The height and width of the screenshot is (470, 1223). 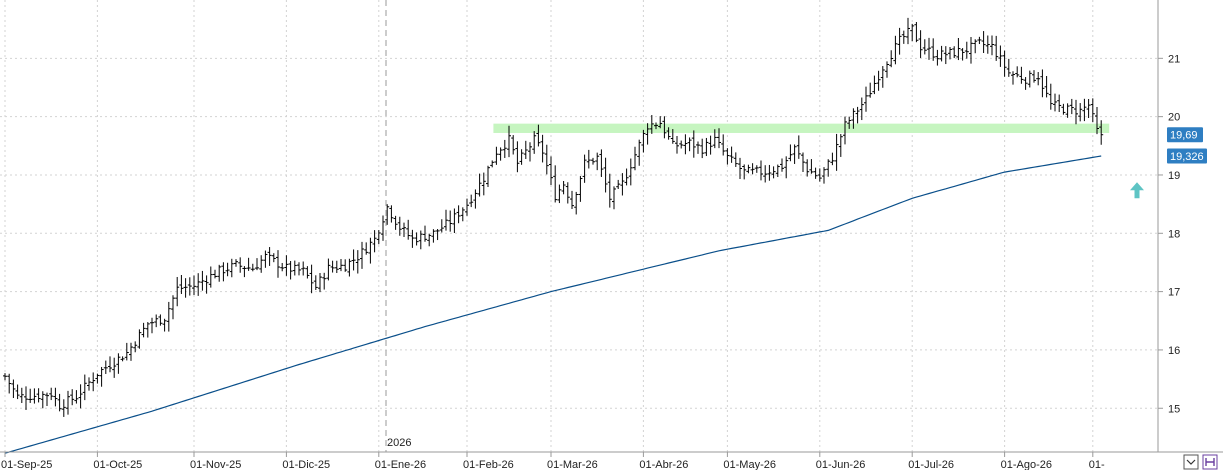 I want to click on x-tick-label: 01-May-26, so click(x=749, y=464).